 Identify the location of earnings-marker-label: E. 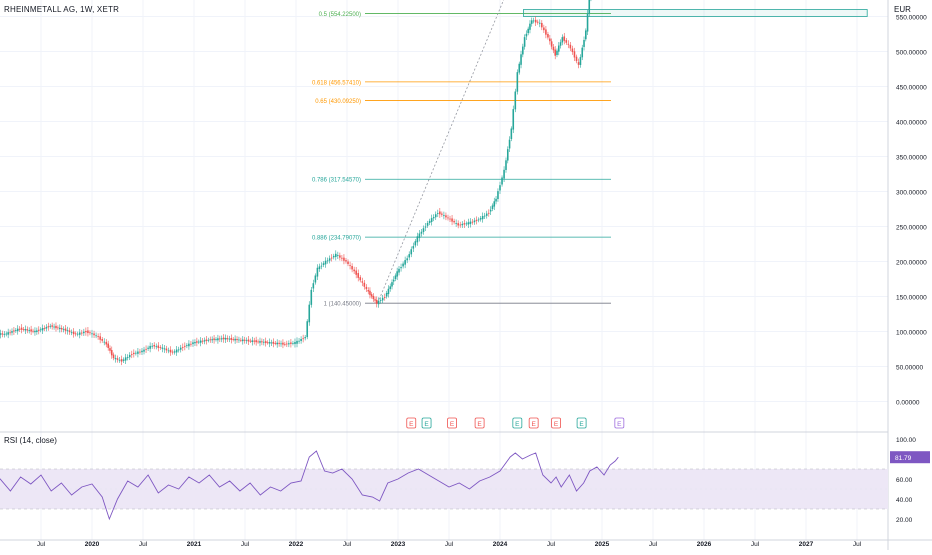
(479, 424).